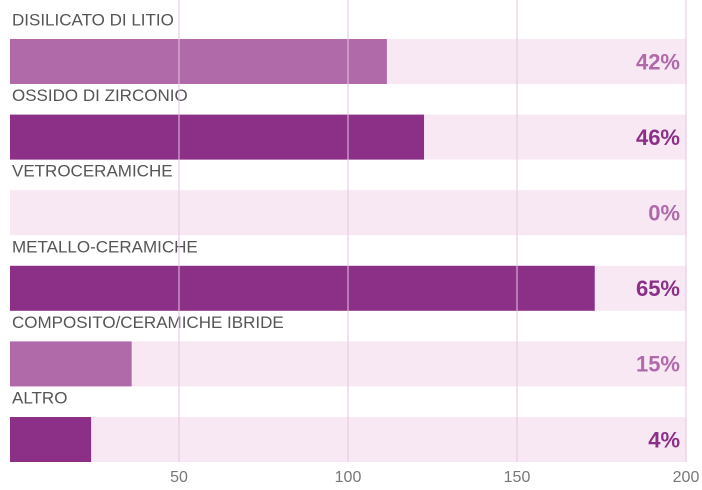 The height and width of the screenshot is (490, 702). What do you see at coordinates (93, 19) in the screenshot?
I see `category-label: DISILICATO DI LITIO` at bounding box center [93, 19].